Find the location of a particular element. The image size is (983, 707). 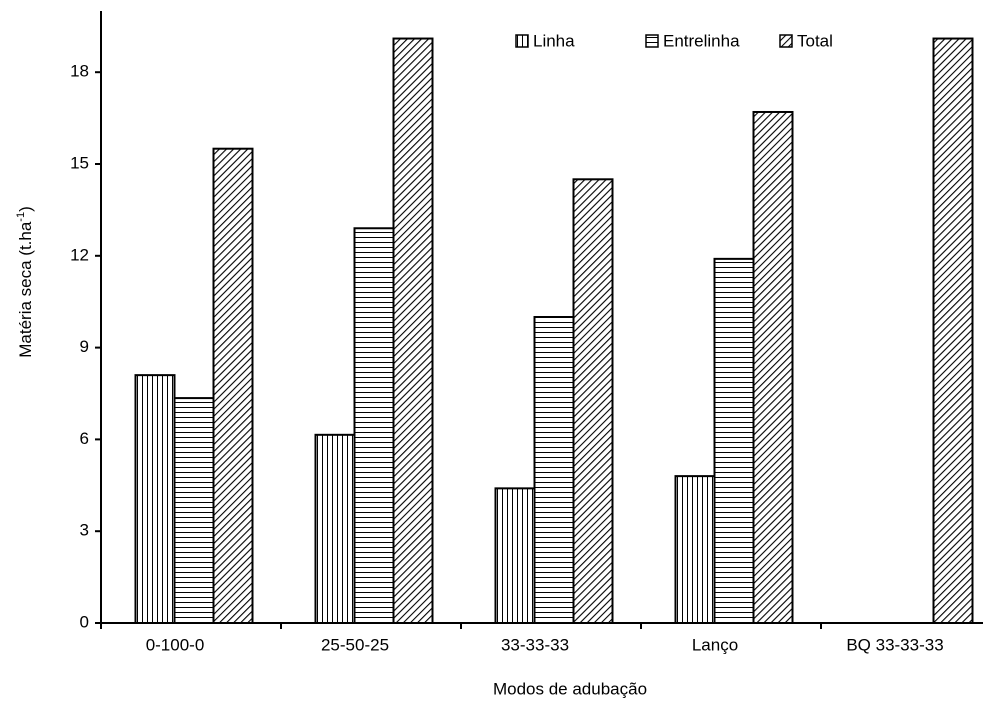

x-tick-label: 0-100-0 is located at coordinates (175, 644).